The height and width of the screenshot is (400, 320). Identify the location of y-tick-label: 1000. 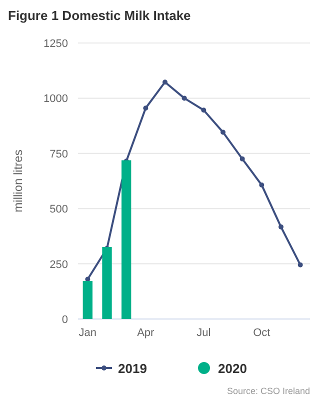
(56, 99).